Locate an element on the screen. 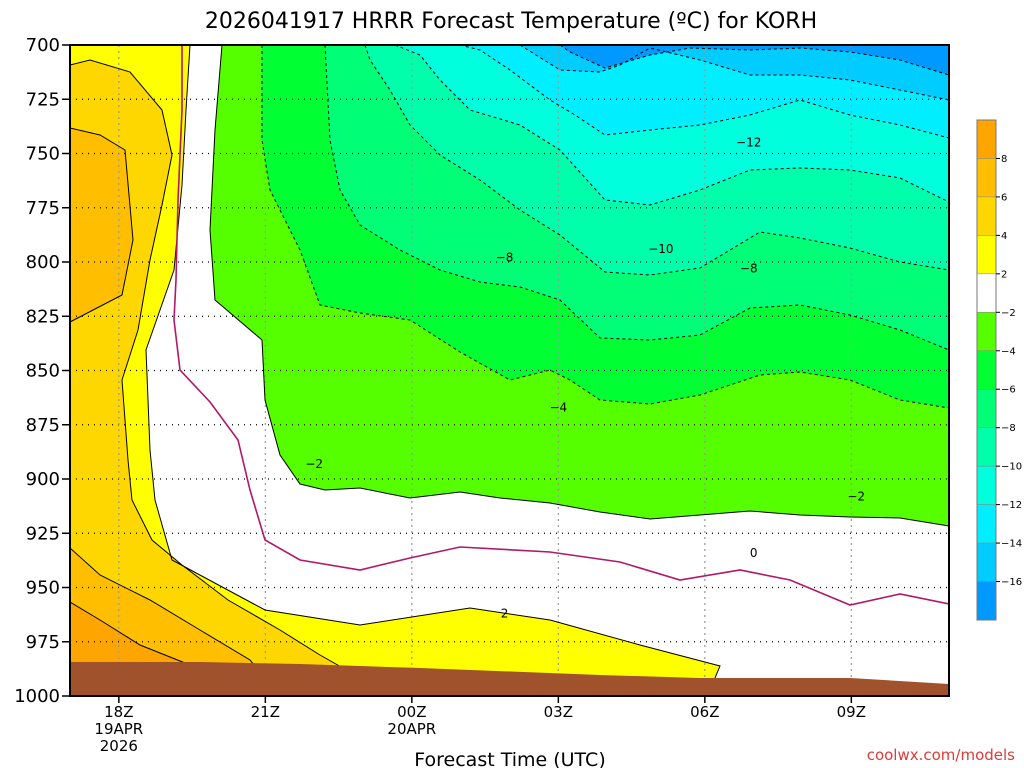 The height and width of the screenshot is (768, 1024). x-tick-label: 06Z is located at coordinates (704, 712).